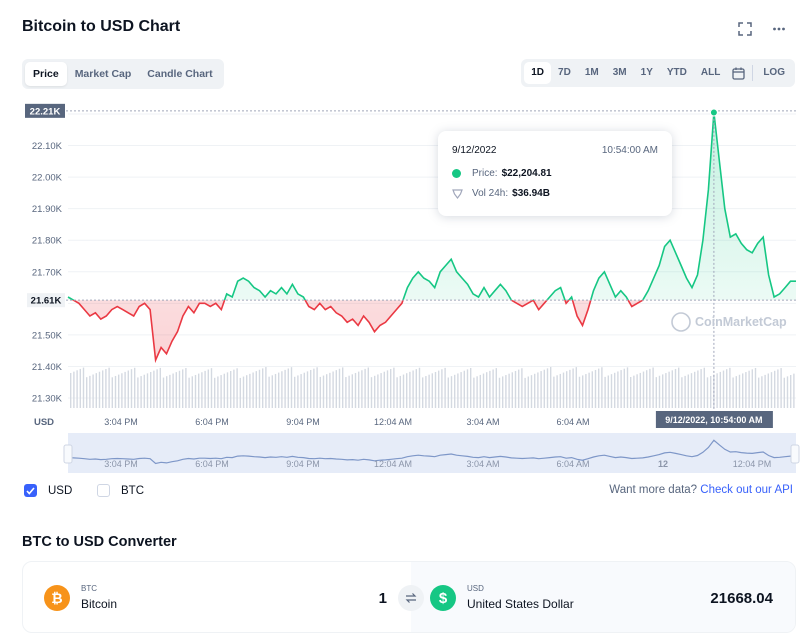 Image resolution: width=810 pixels, height=642 pixels. I want to click on x-tick-label: 12:04 AM, so click(393, 422).